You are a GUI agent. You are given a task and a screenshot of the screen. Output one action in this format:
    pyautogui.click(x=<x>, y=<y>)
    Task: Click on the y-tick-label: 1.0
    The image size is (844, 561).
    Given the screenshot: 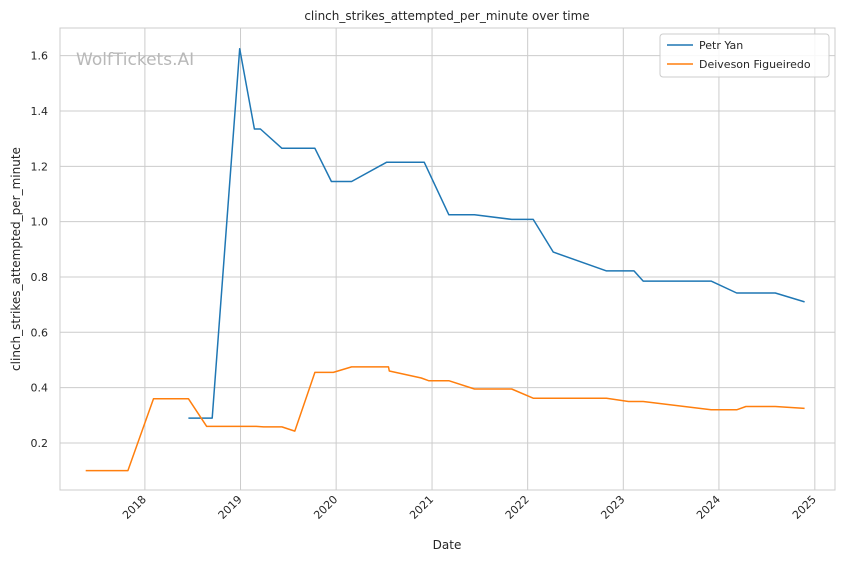 What is the action you would take?
    pyautogui.click(x=40, y=222)
    